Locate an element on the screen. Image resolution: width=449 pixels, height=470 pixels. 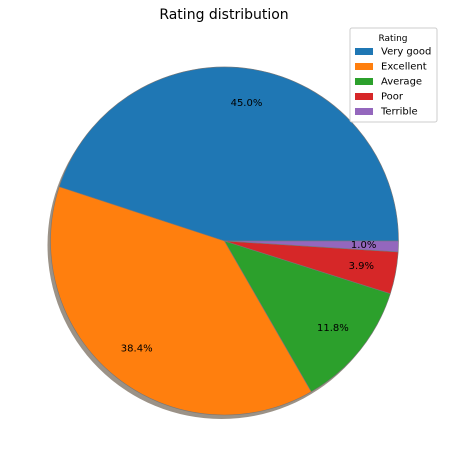
legend-items: Very good Excellent Average Poor Terrible is located at coordinates (393, 82).